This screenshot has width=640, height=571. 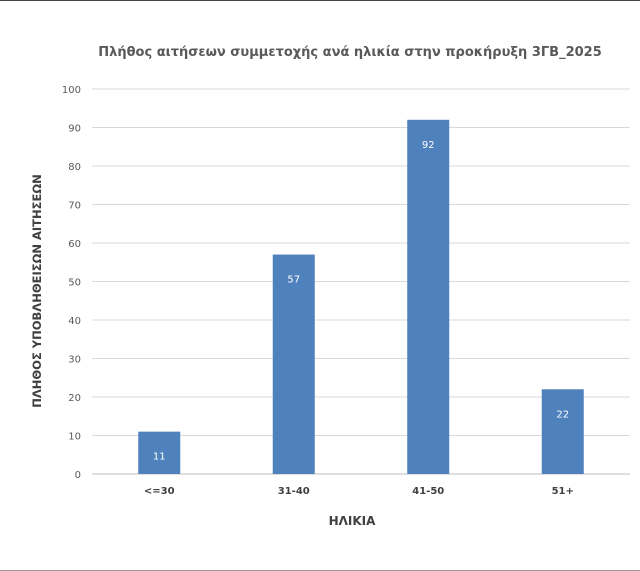 I want to click on y-tick-label: 100, so click(x=71, y=90).